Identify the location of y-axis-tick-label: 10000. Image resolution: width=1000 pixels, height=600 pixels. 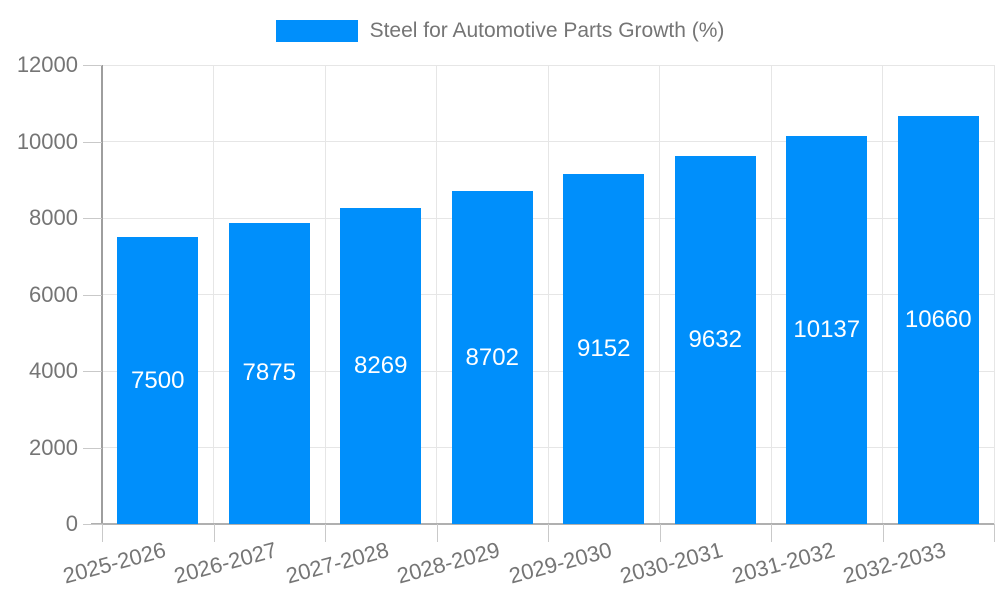
(47, 141).